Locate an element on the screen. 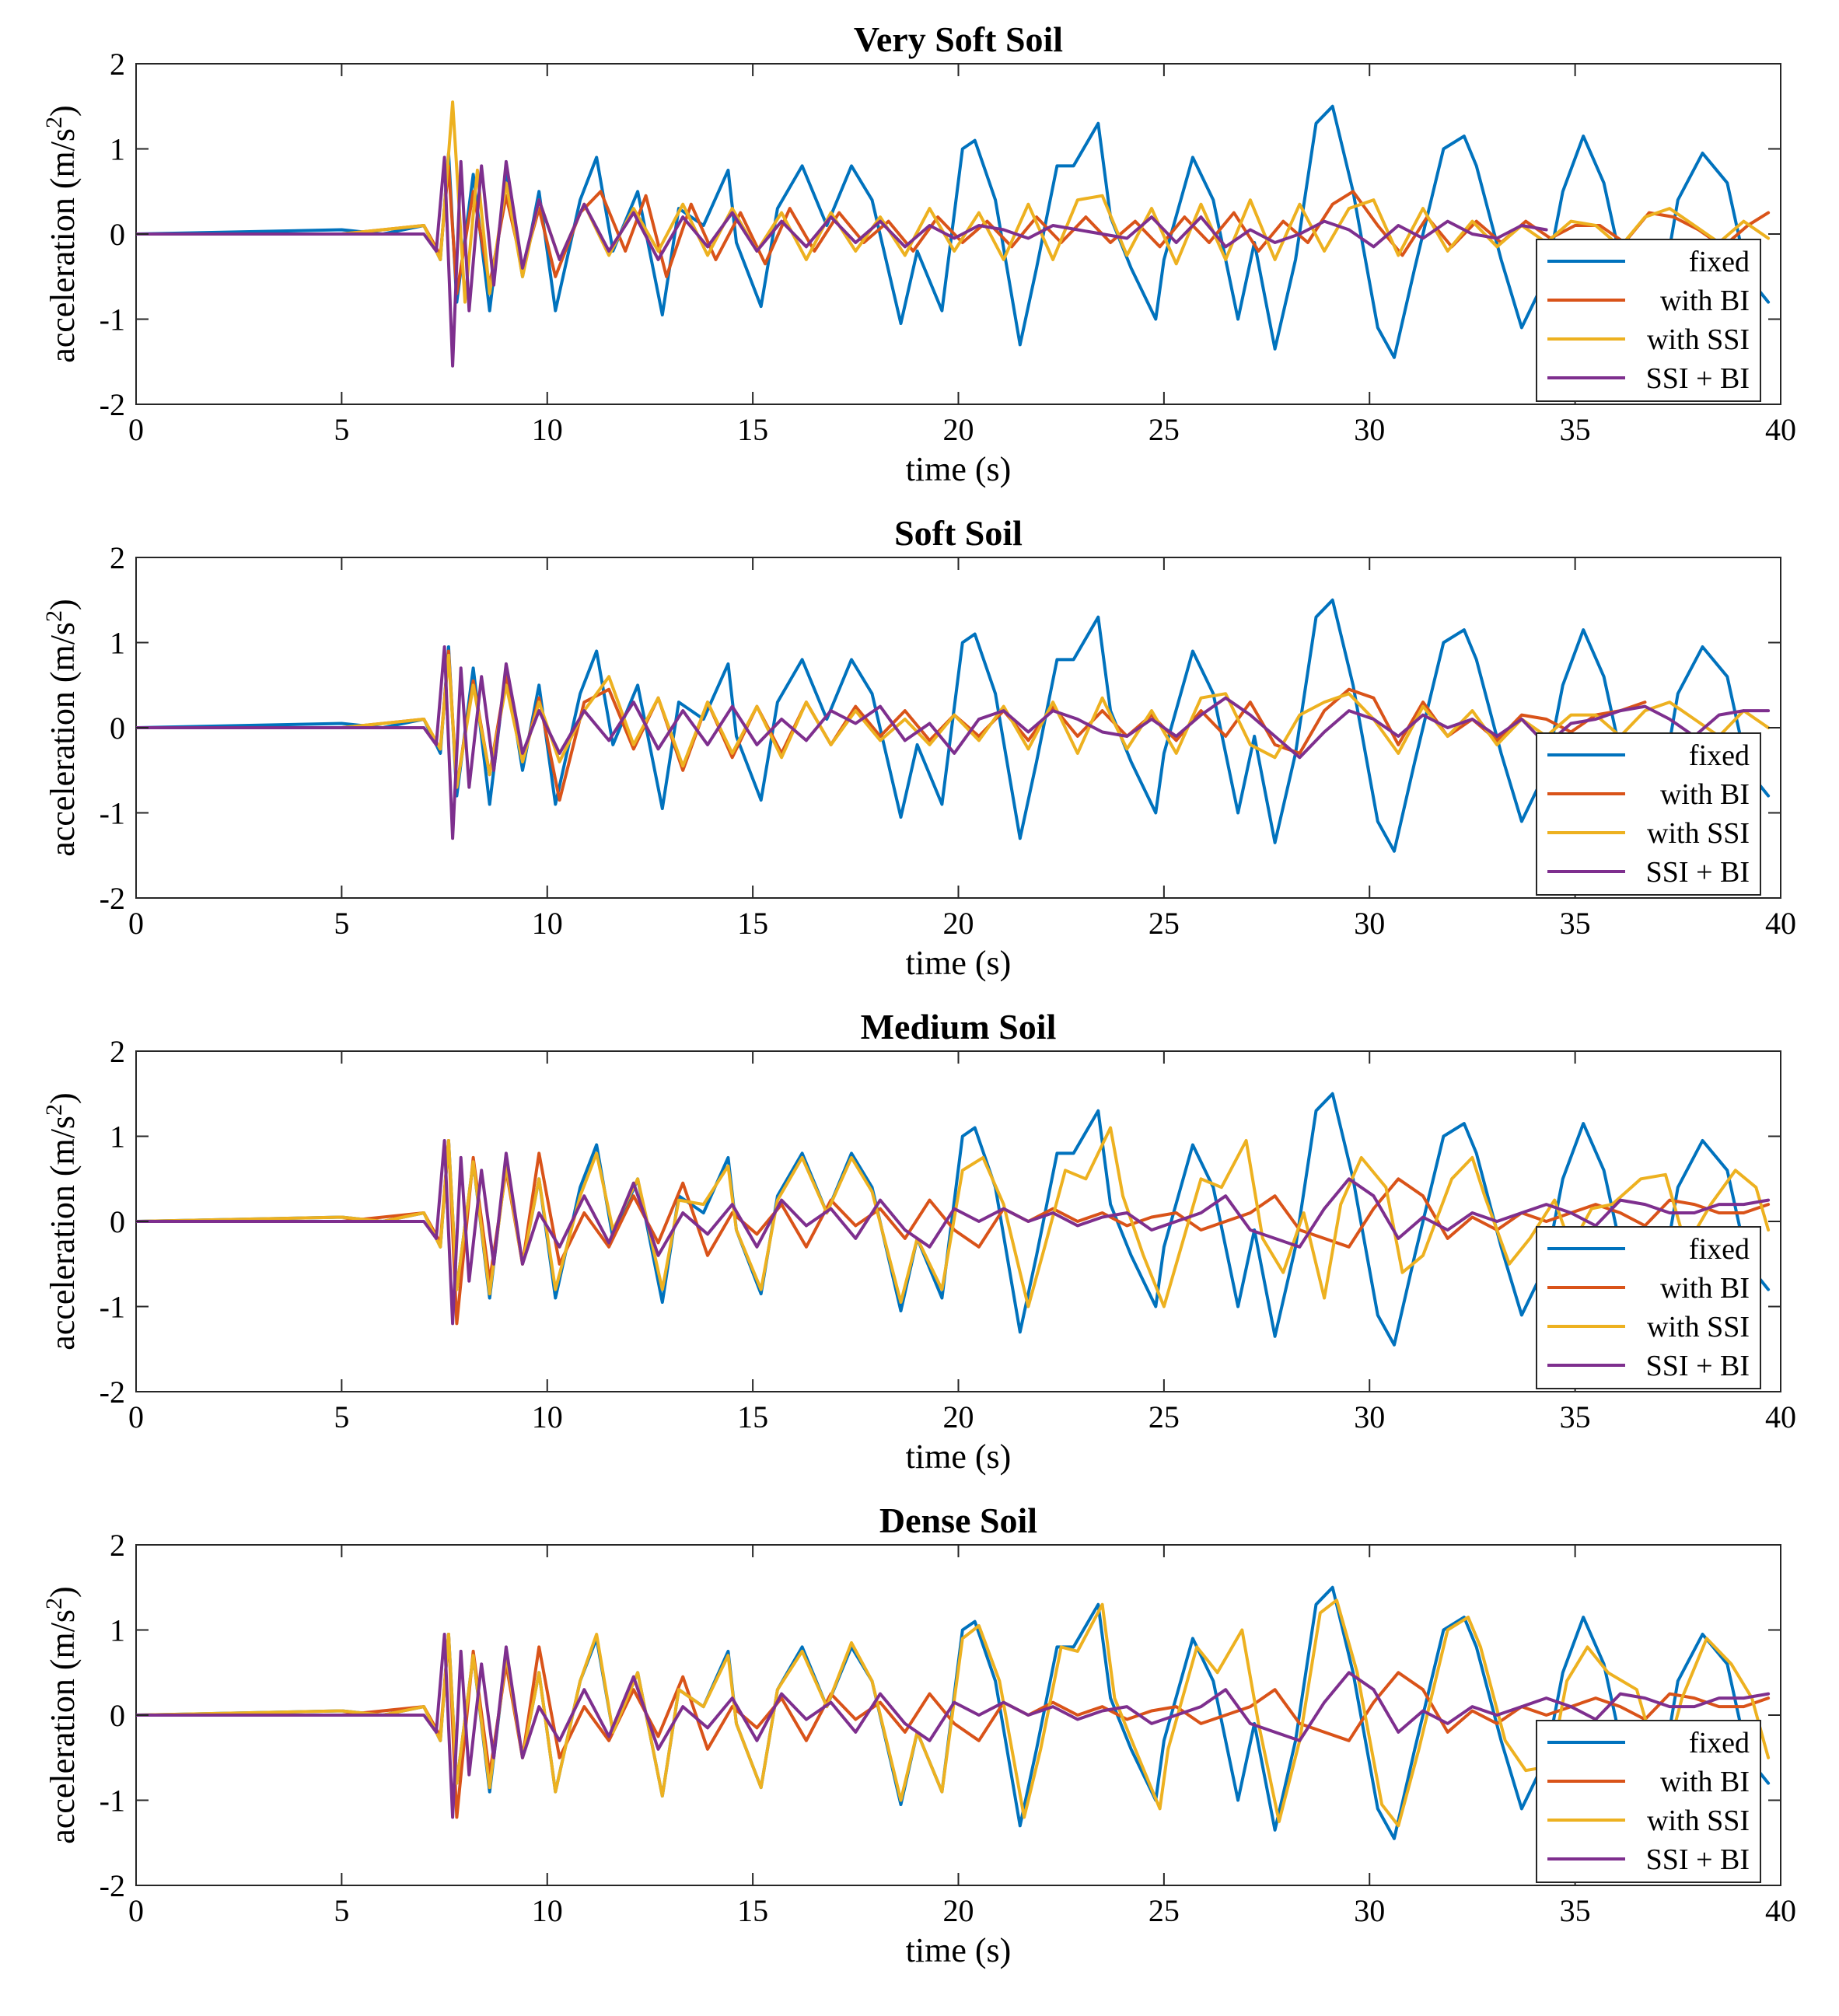 This screenshot has height=2016, width=1839. series-line-with-ssi is located at coordinates (953, 1713).